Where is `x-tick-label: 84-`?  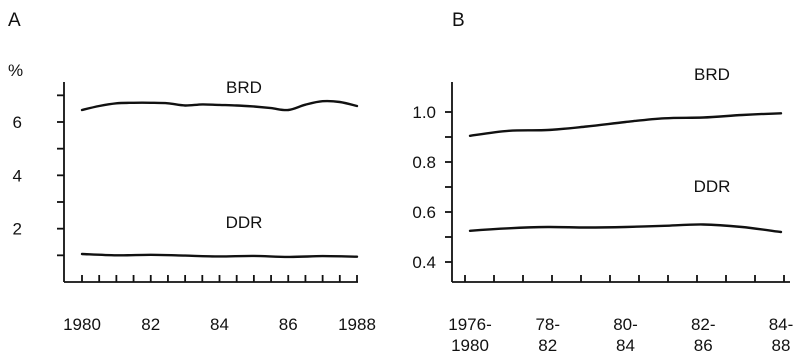 x-tick-label: 84- is located at coordinates (781, 324).